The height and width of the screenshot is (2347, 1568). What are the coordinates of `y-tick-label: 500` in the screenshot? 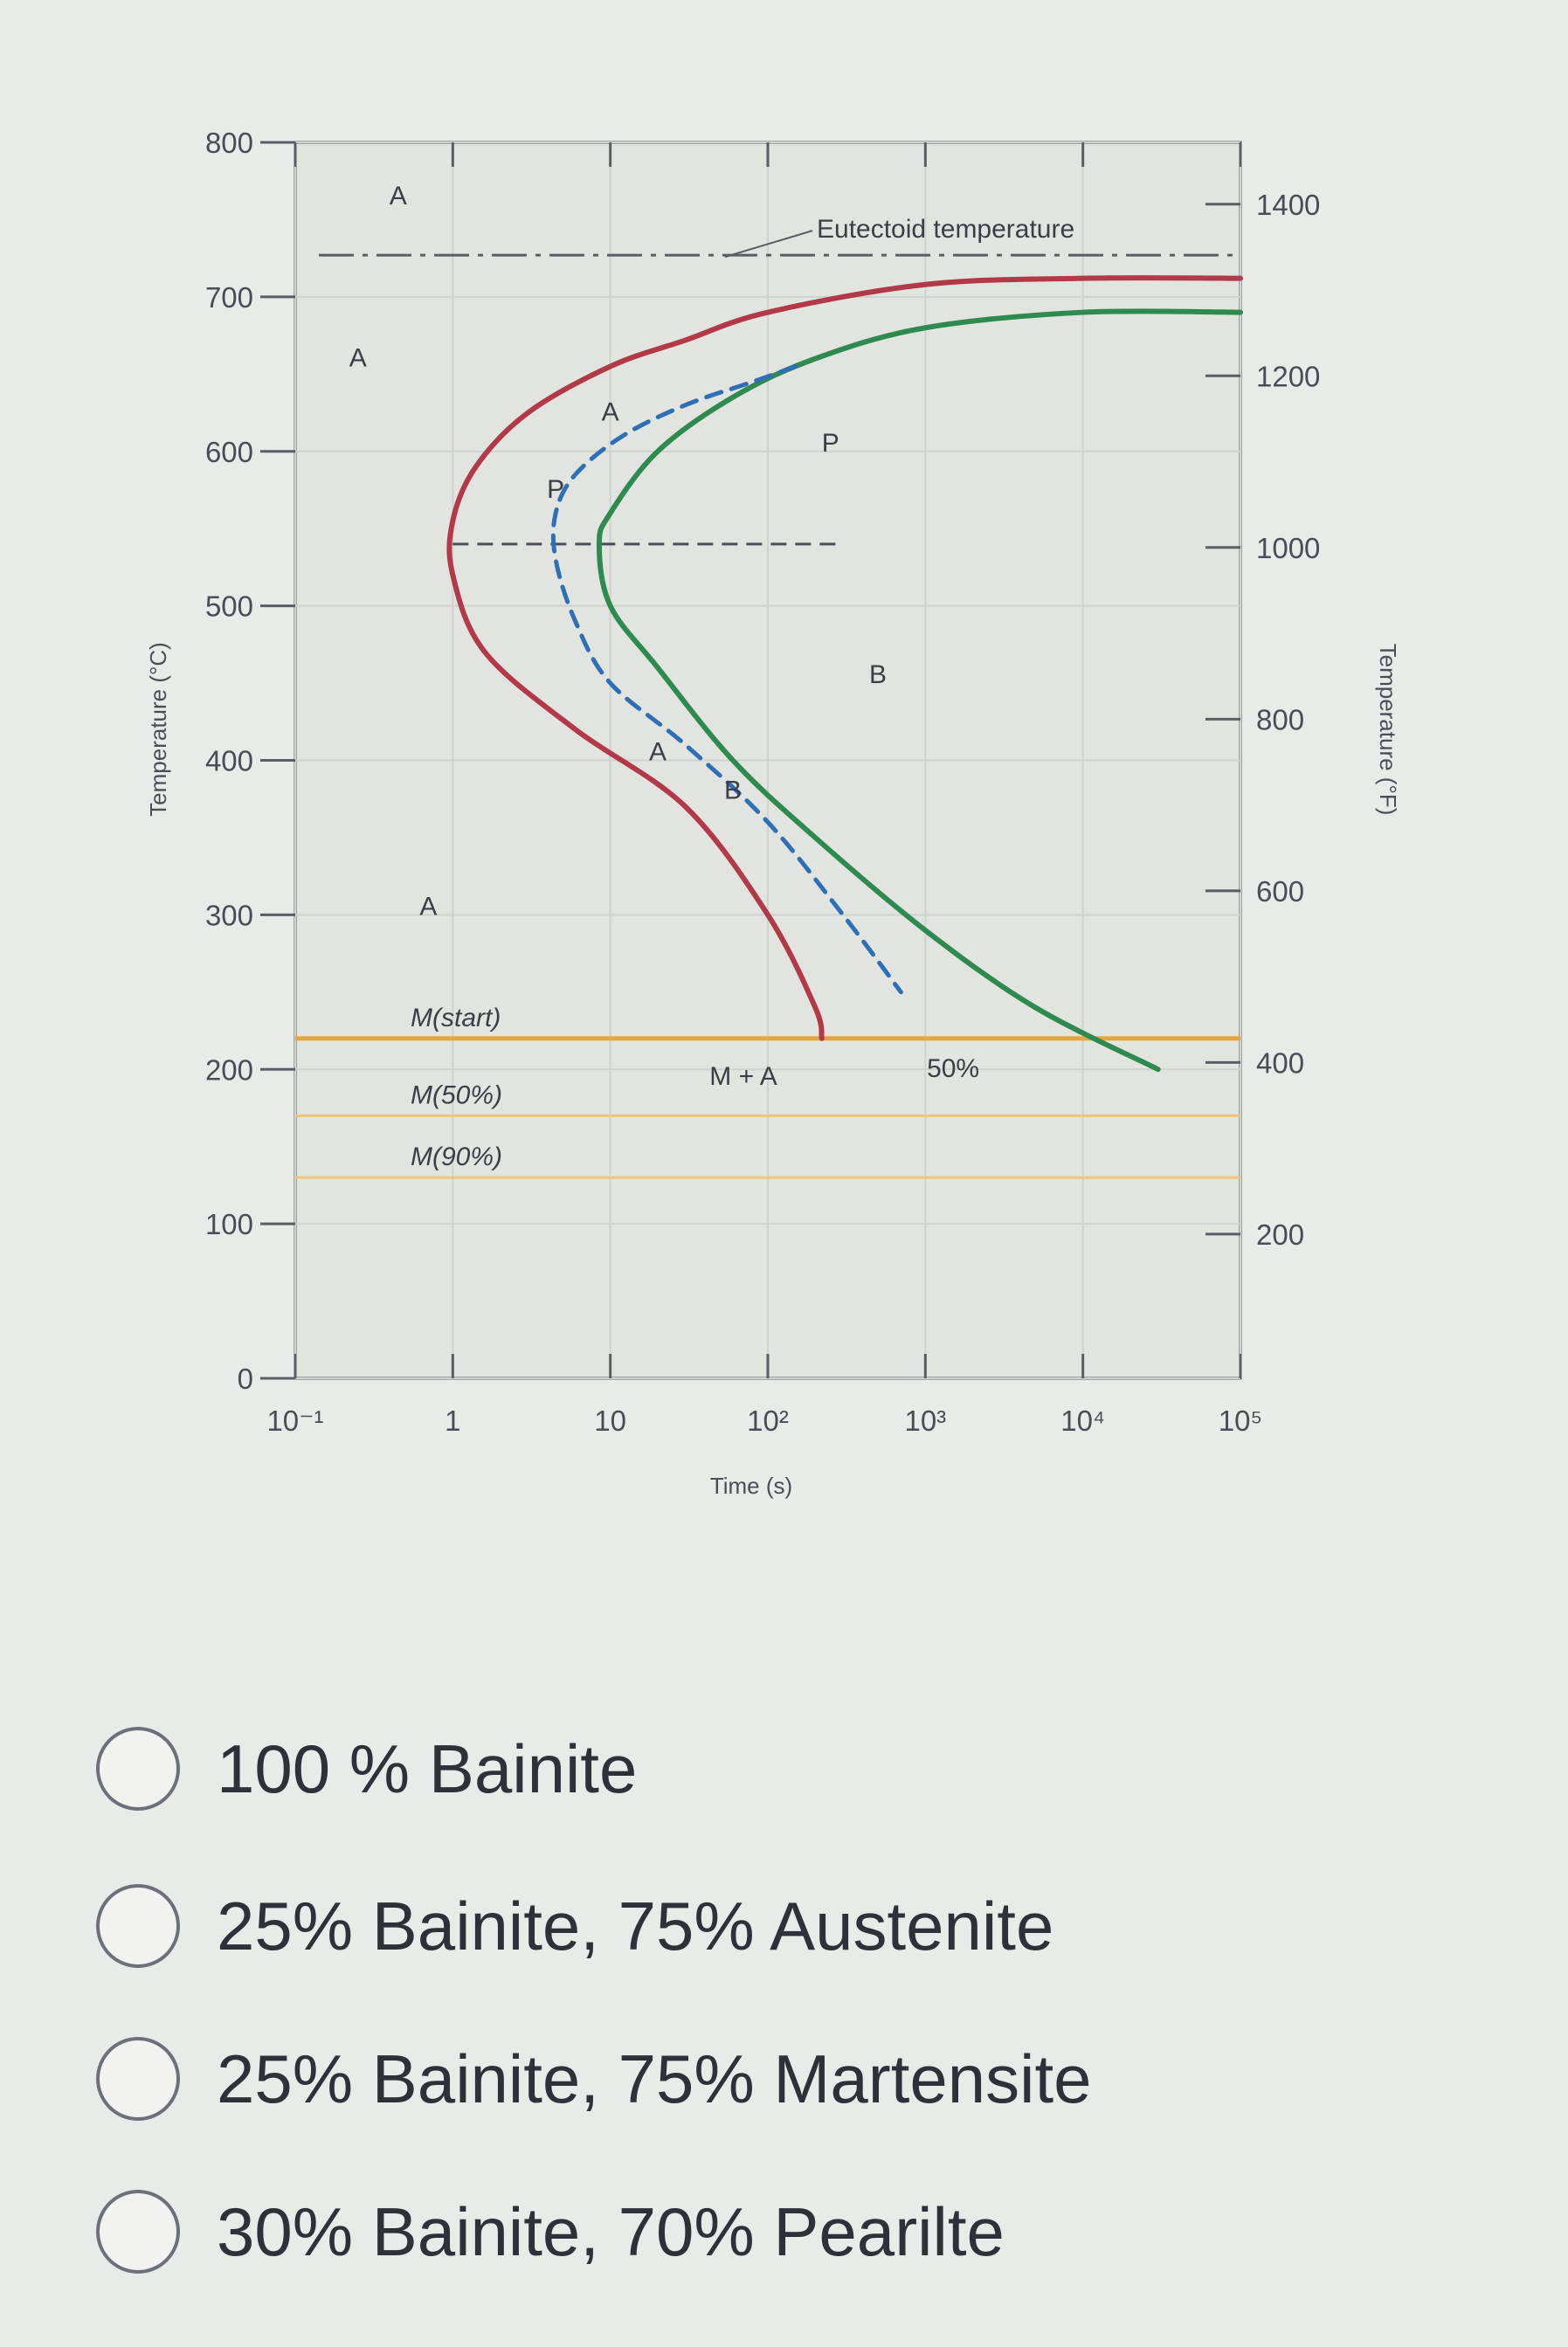 It's located at (229, 606).